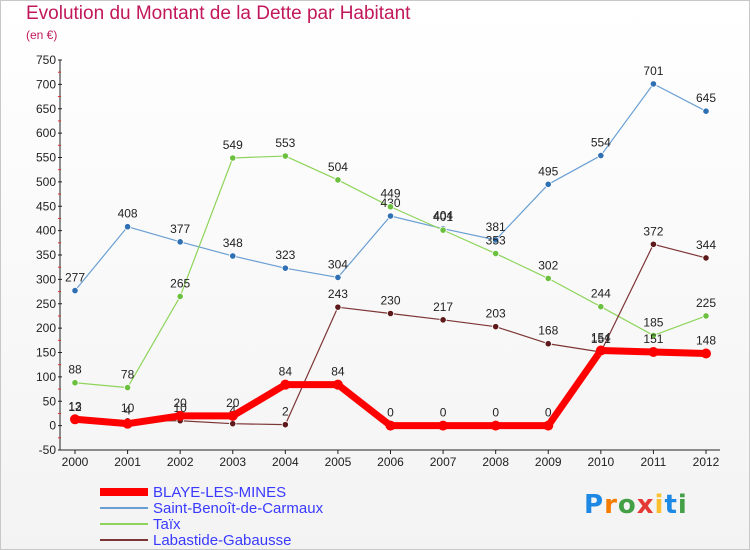 The image size is (750, 550). What do you see at coordinates (601, 294) in the screenshot?
I see `data-label: 244` at bounding box center [601, 294].